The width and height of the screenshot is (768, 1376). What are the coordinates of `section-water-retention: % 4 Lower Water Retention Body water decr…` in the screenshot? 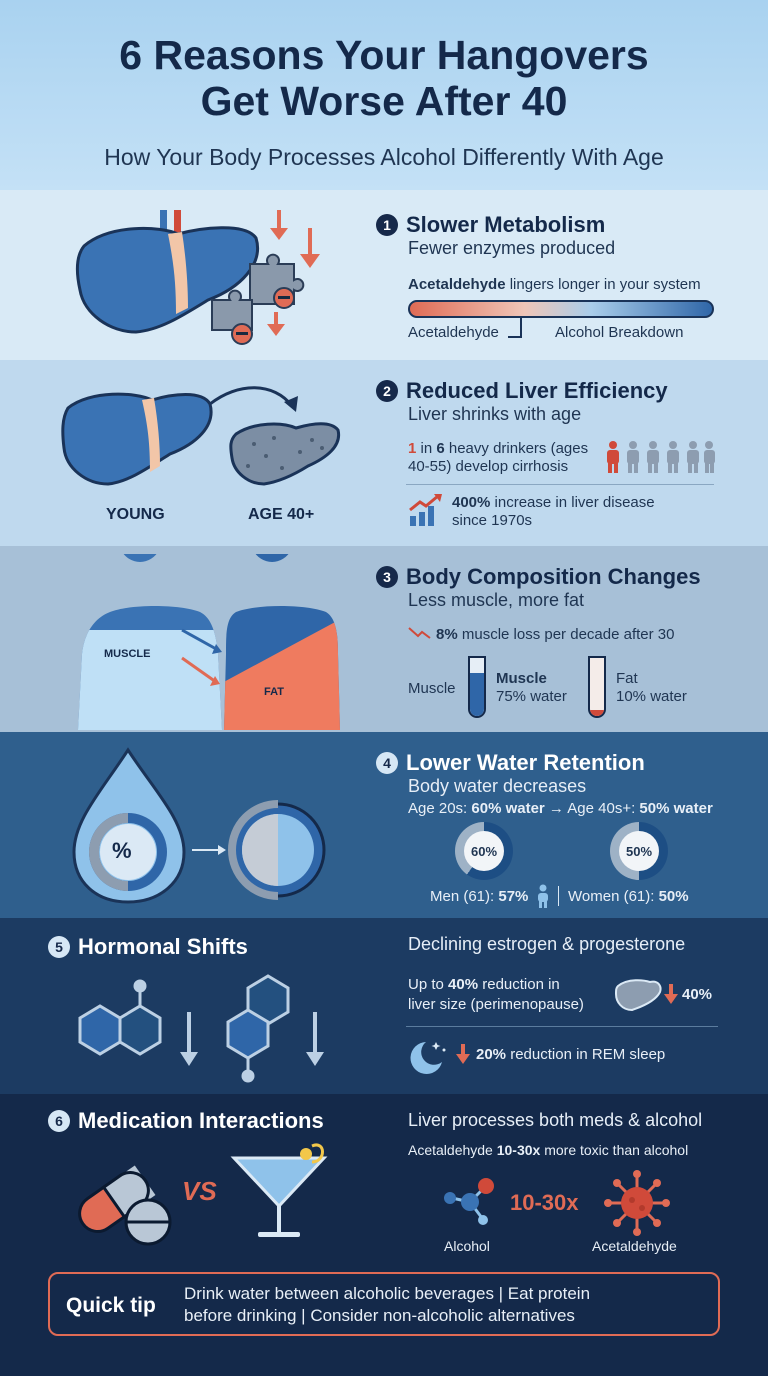 It's located at (384, 825).